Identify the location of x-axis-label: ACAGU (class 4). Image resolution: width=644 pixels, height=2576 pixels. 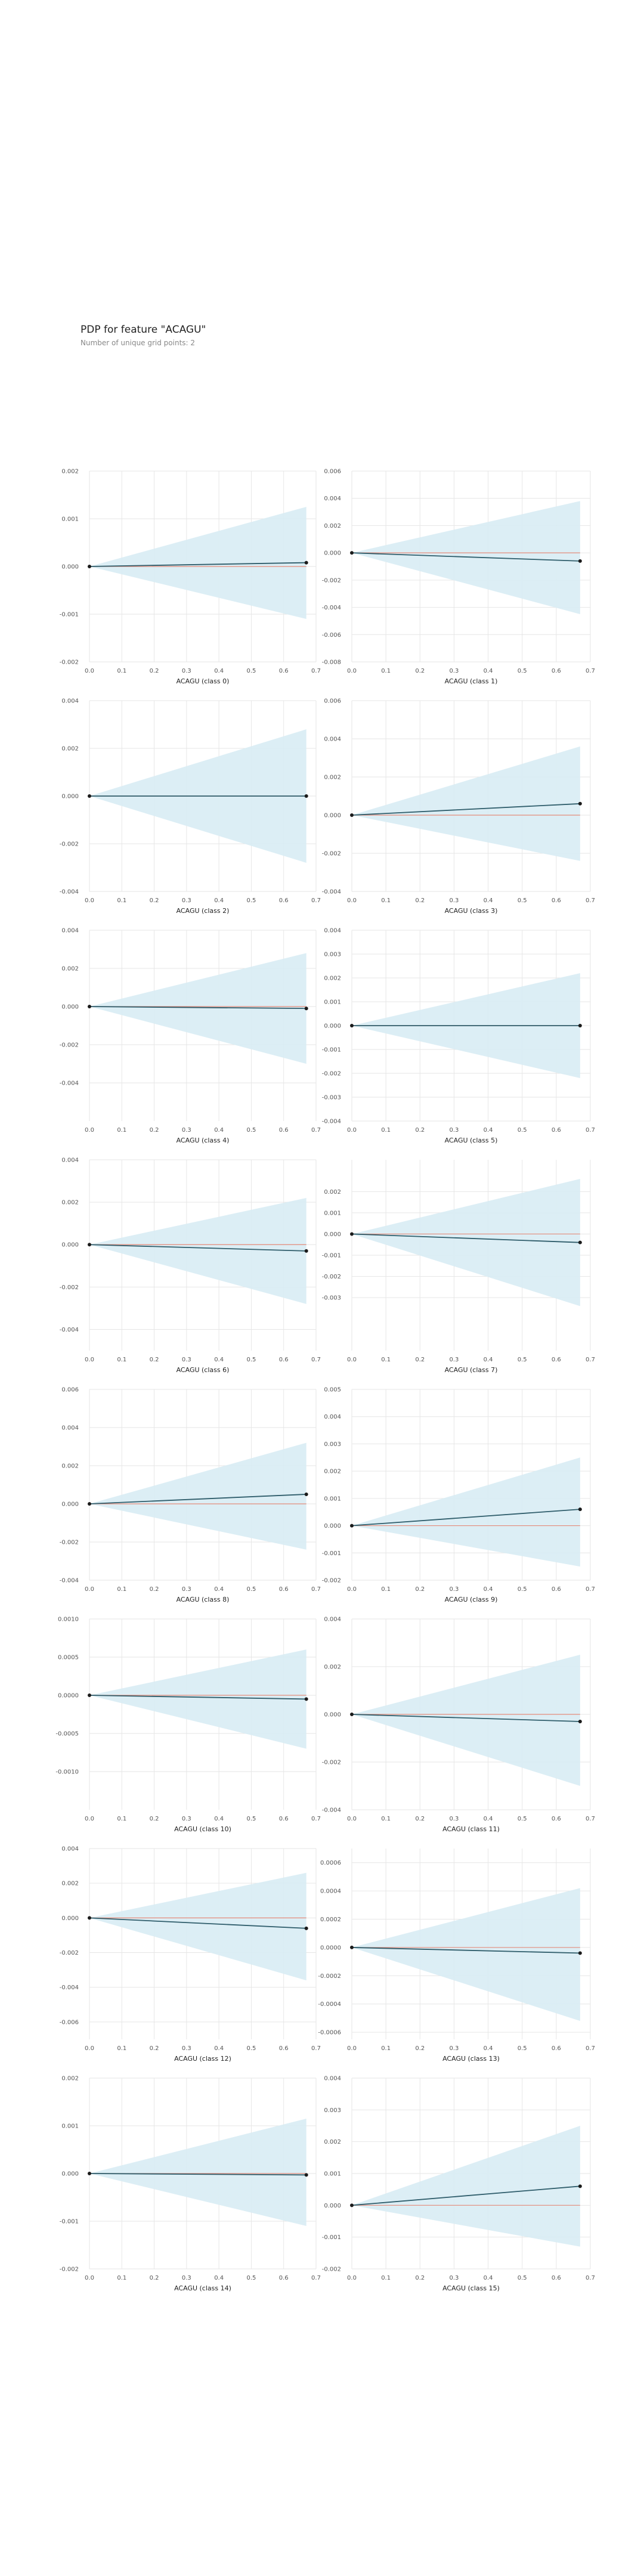
(204, 1141).